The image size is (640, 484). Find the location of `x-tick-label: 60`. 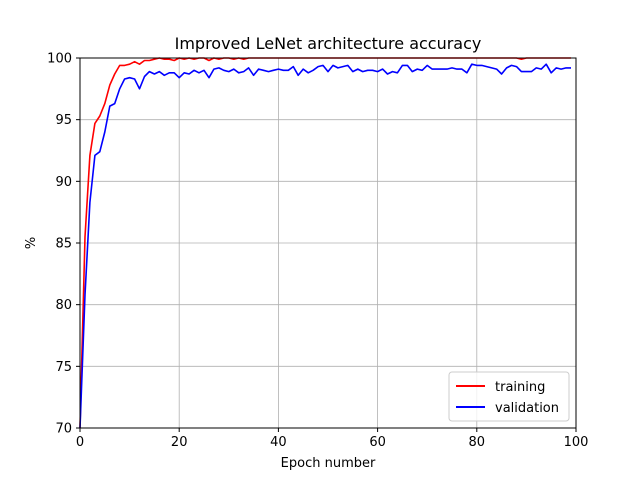

x-tick-label: 60 is located at coordinates (377, 442).